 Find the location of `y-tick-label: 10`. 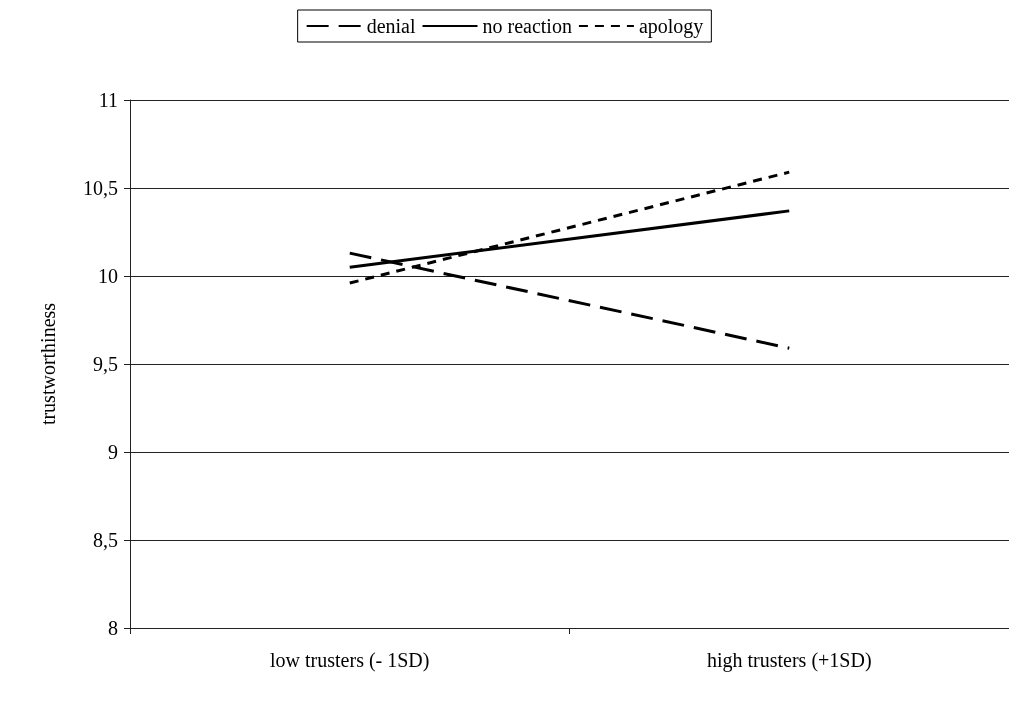

y-tick-label: 10 is located at coordinates (108, 276).